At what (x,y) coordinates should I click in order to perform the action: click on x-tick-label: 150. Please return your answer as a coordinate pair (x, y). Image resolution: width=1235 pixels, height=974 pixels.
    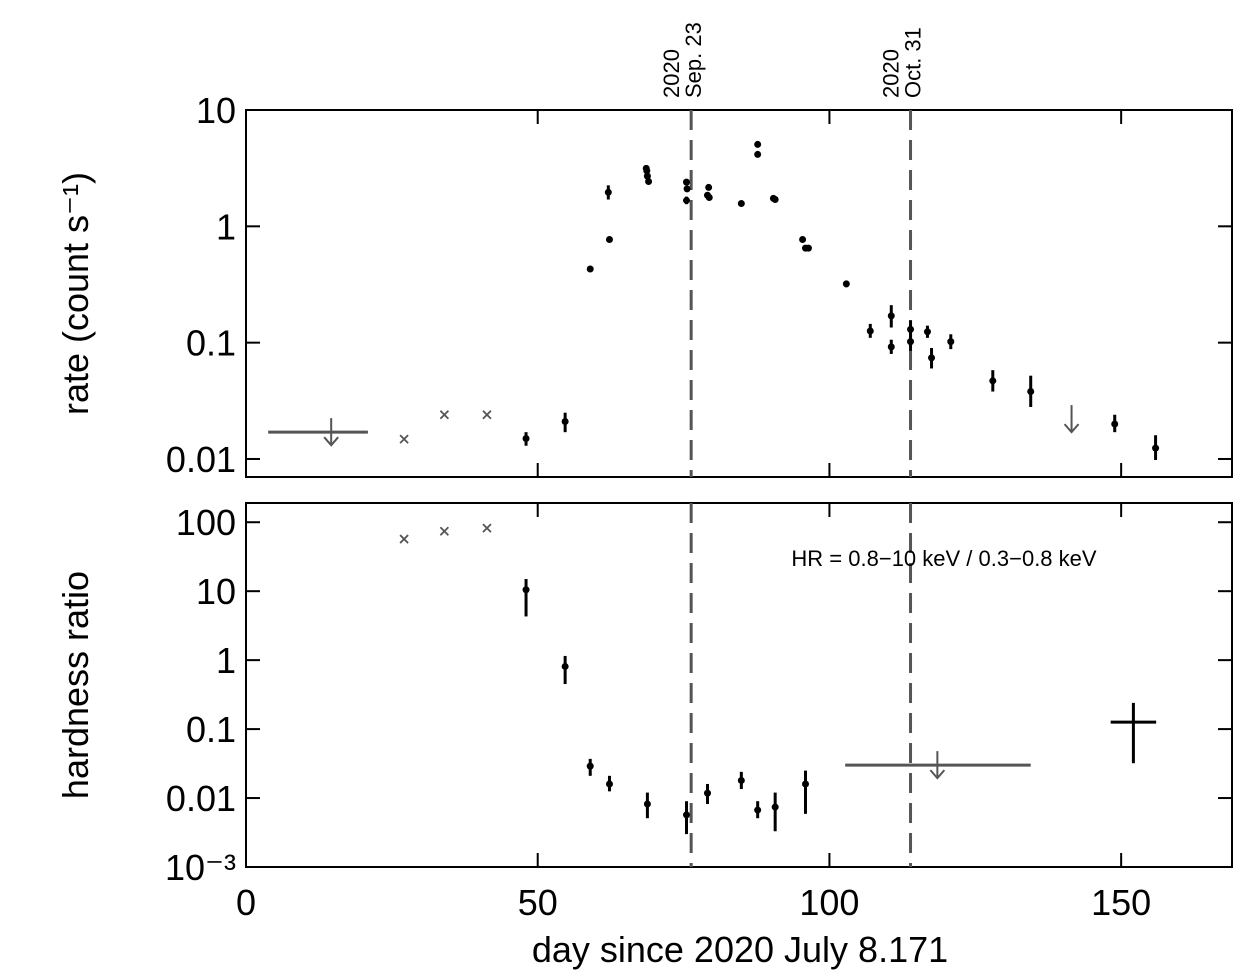
    Looking at the image, I should click on (1121, 902).